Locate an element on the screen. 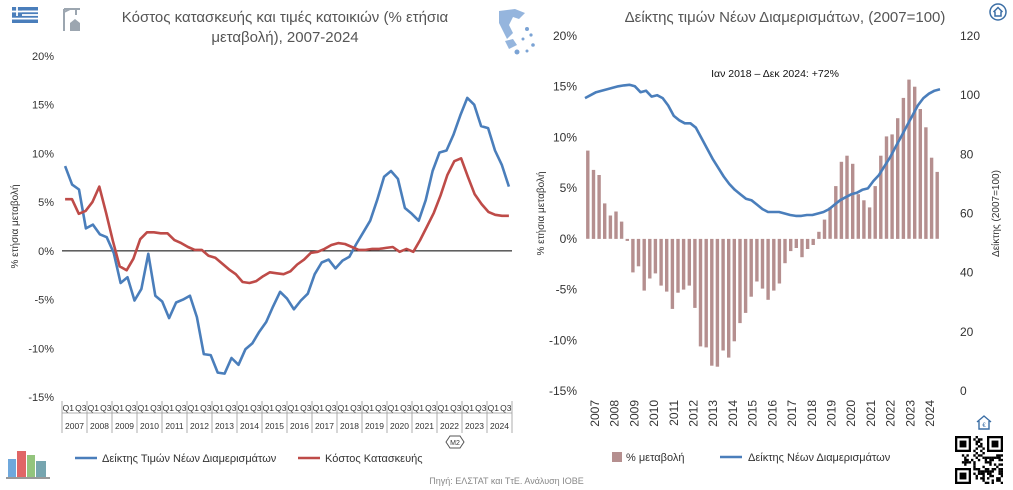 Image resolution: width=1013 pixels, height=490 pixels. left-x-year-label: 2024 is located at coordinates (499, 426).